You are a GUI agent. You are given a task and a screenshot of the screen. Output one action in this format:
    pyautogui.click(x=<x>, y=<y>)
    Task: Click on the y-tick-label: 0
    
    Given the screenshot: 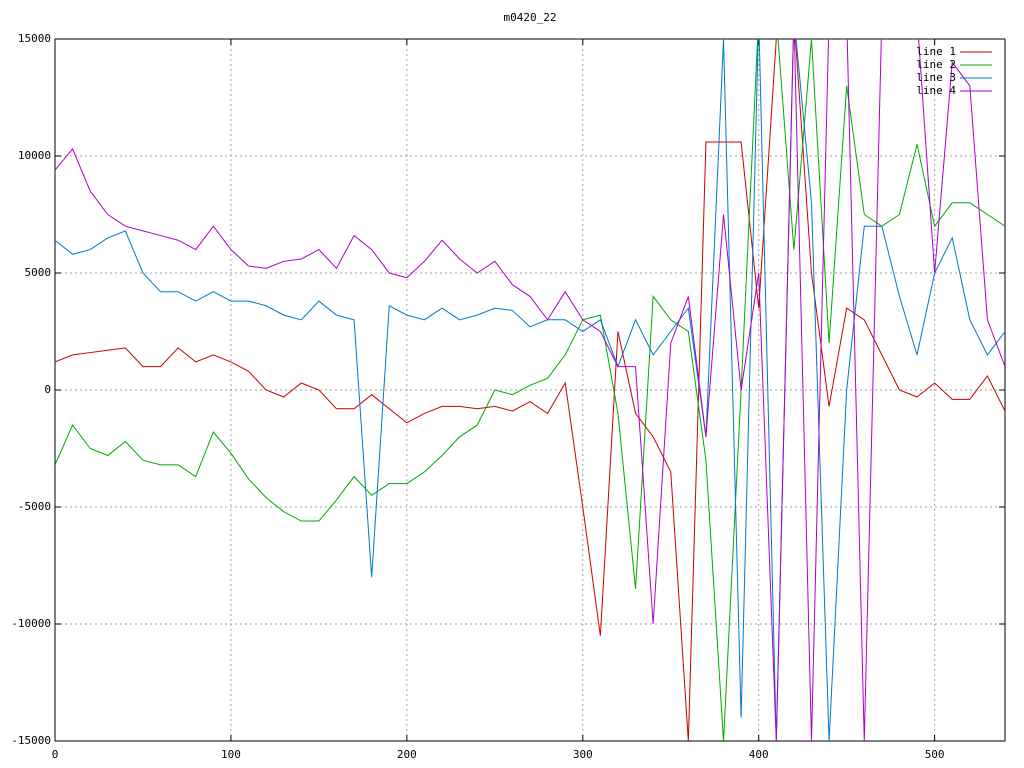 What is the action you would take?
    pyautogui.click(x=47, y=389)
    